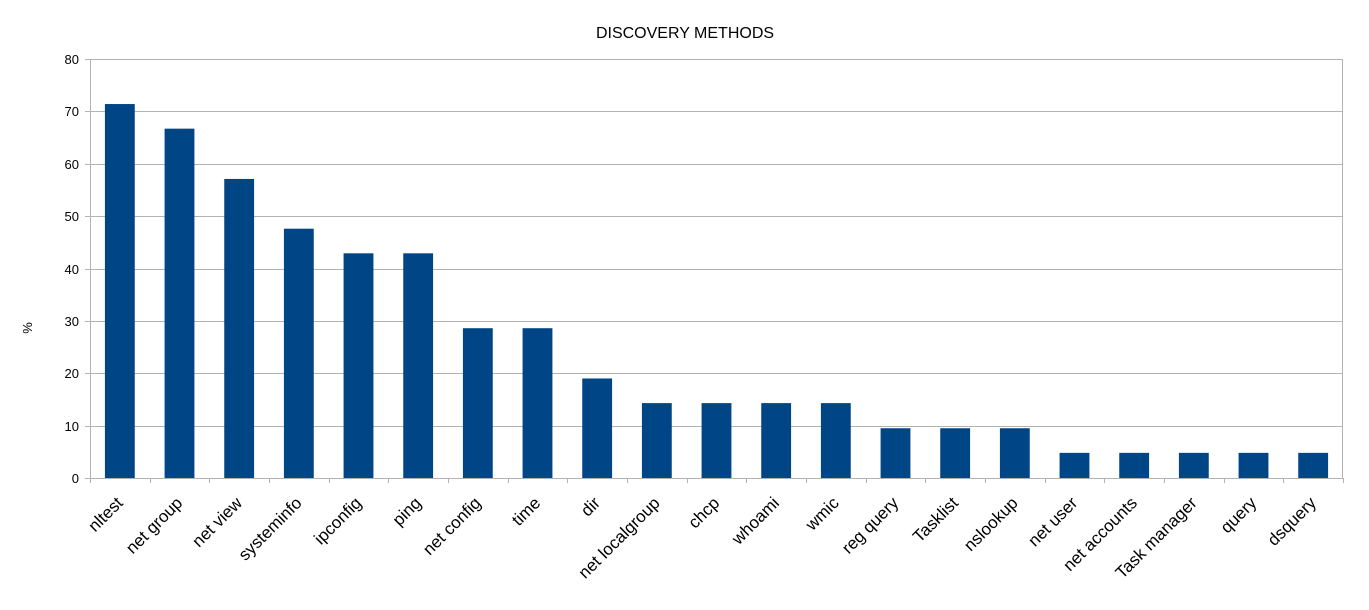 The height and width of the screenshot is (610, 1369). What do you see at coordinates (597, 428) in the screenshot?
I see `bar-dir` at bounding box center [597, 428].